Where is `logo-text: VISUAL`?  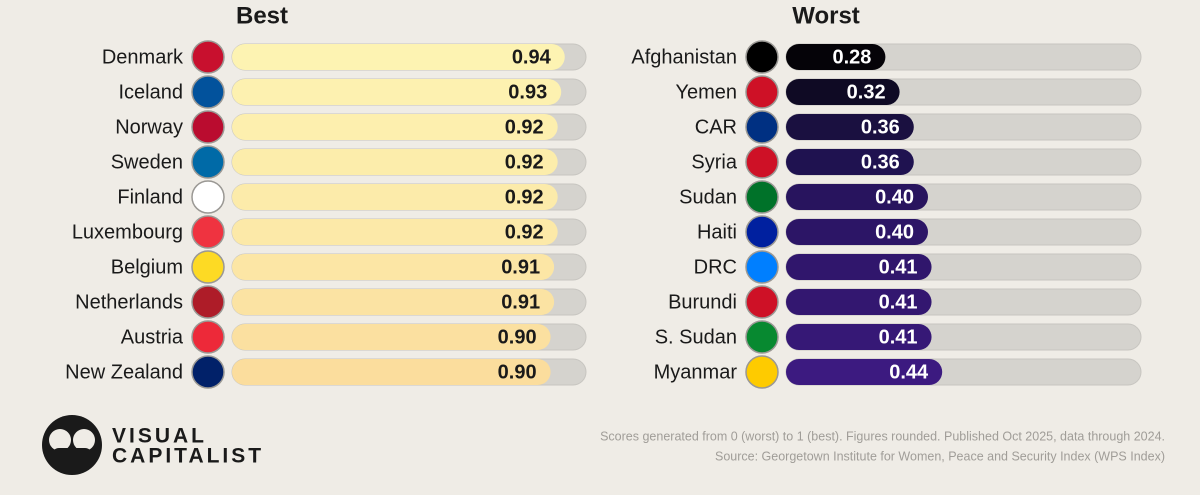
logo-text: VISUAL is located at coordinates (159, 436).